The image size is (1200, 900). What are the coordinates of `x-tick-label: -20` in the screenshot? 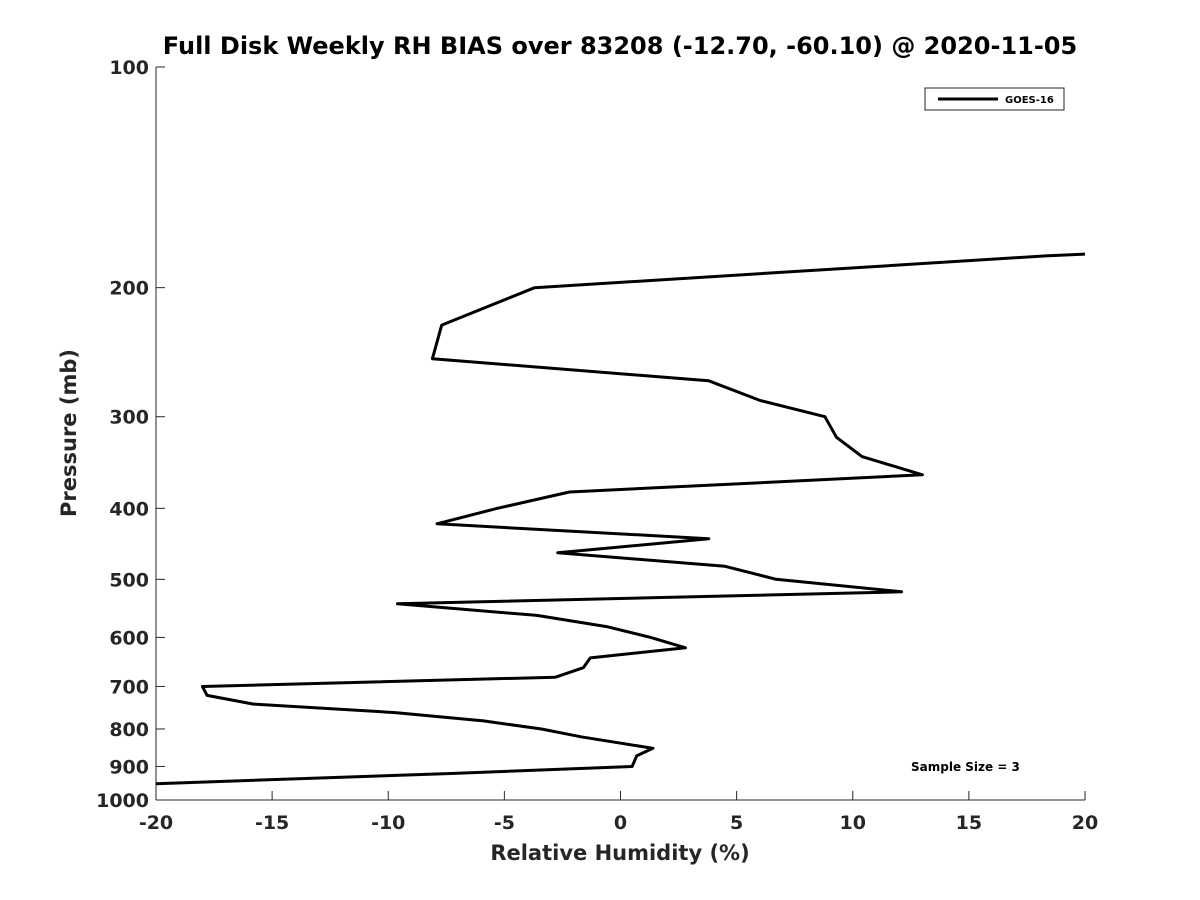 It's located at (156, 823).